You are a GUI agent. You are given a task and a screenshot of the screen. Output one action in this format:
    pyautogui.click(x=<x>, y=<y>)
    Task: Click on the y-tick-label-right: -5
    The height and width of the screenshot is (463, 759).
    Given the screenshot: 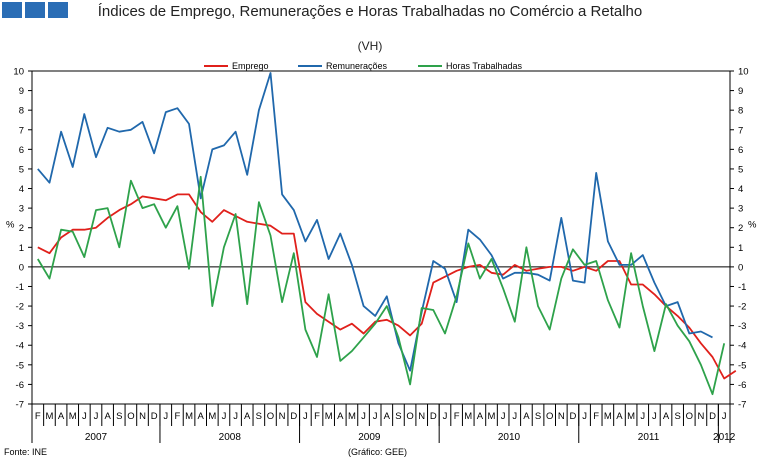 What is the action you would take?
    pyautogui.click(x=742, y=365)
    